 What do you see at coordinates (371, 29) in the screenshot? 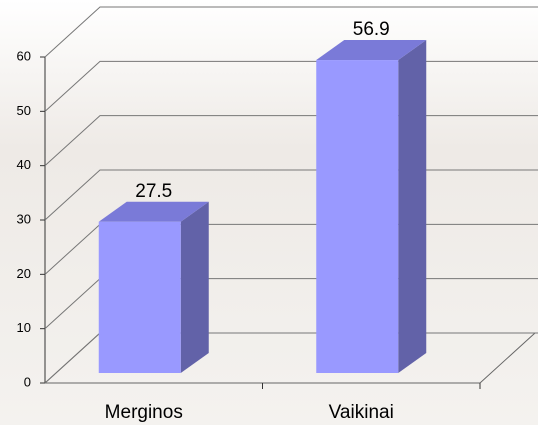
I see `data-label: 56.9` at bounding box center [371, 29].